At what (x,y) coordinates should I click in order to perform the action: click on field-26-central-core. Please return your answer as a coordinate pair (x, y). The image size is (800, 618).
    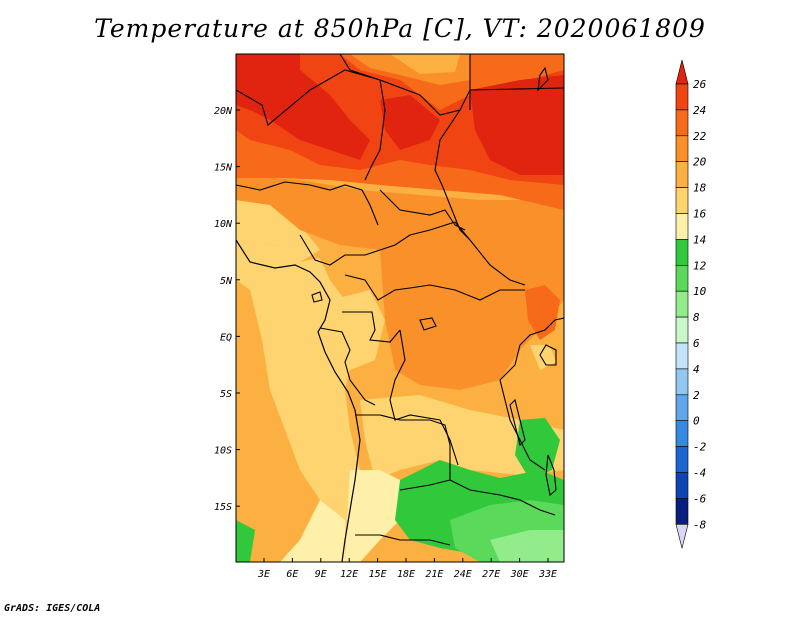
    Looking at the image, I should click on (410, 122).